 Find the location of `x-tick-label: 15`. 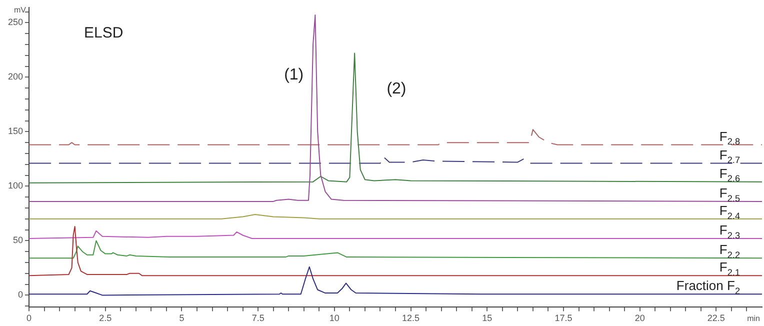

x-tick-label: 15 is located at coordinates (487, 318).